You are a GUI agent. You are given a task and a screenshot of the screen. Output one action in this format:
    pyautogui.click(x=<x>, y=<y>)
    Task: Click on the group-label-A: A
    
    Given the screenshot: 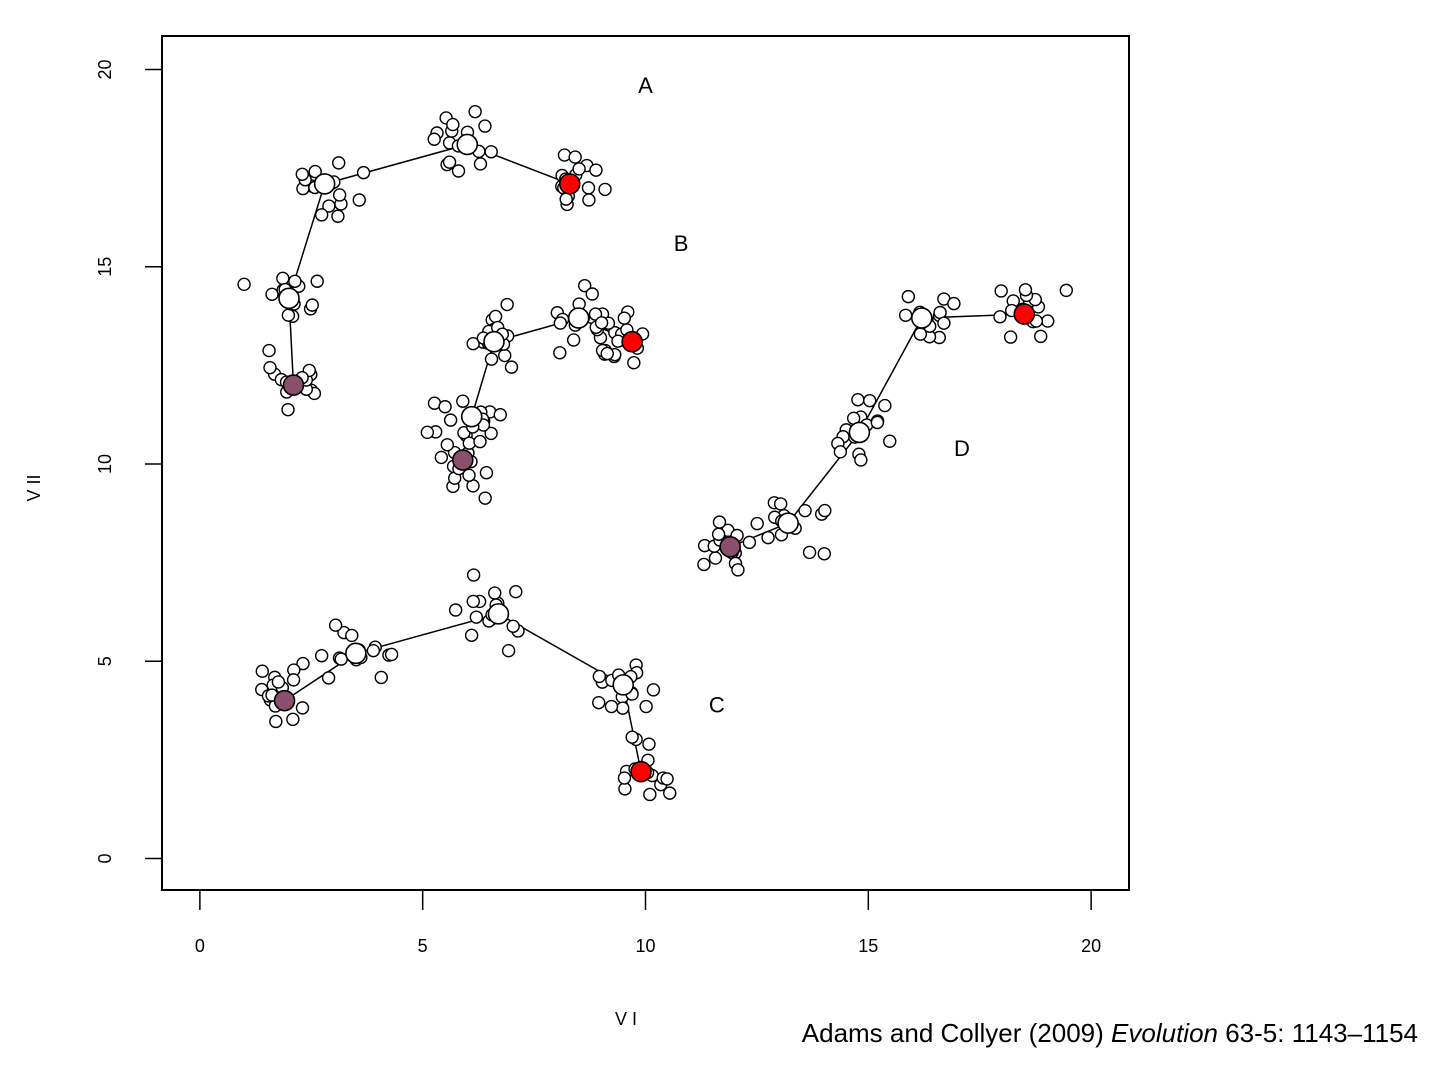 What is the action you would take?
    pyautogui.click(x=645, y=85)
    